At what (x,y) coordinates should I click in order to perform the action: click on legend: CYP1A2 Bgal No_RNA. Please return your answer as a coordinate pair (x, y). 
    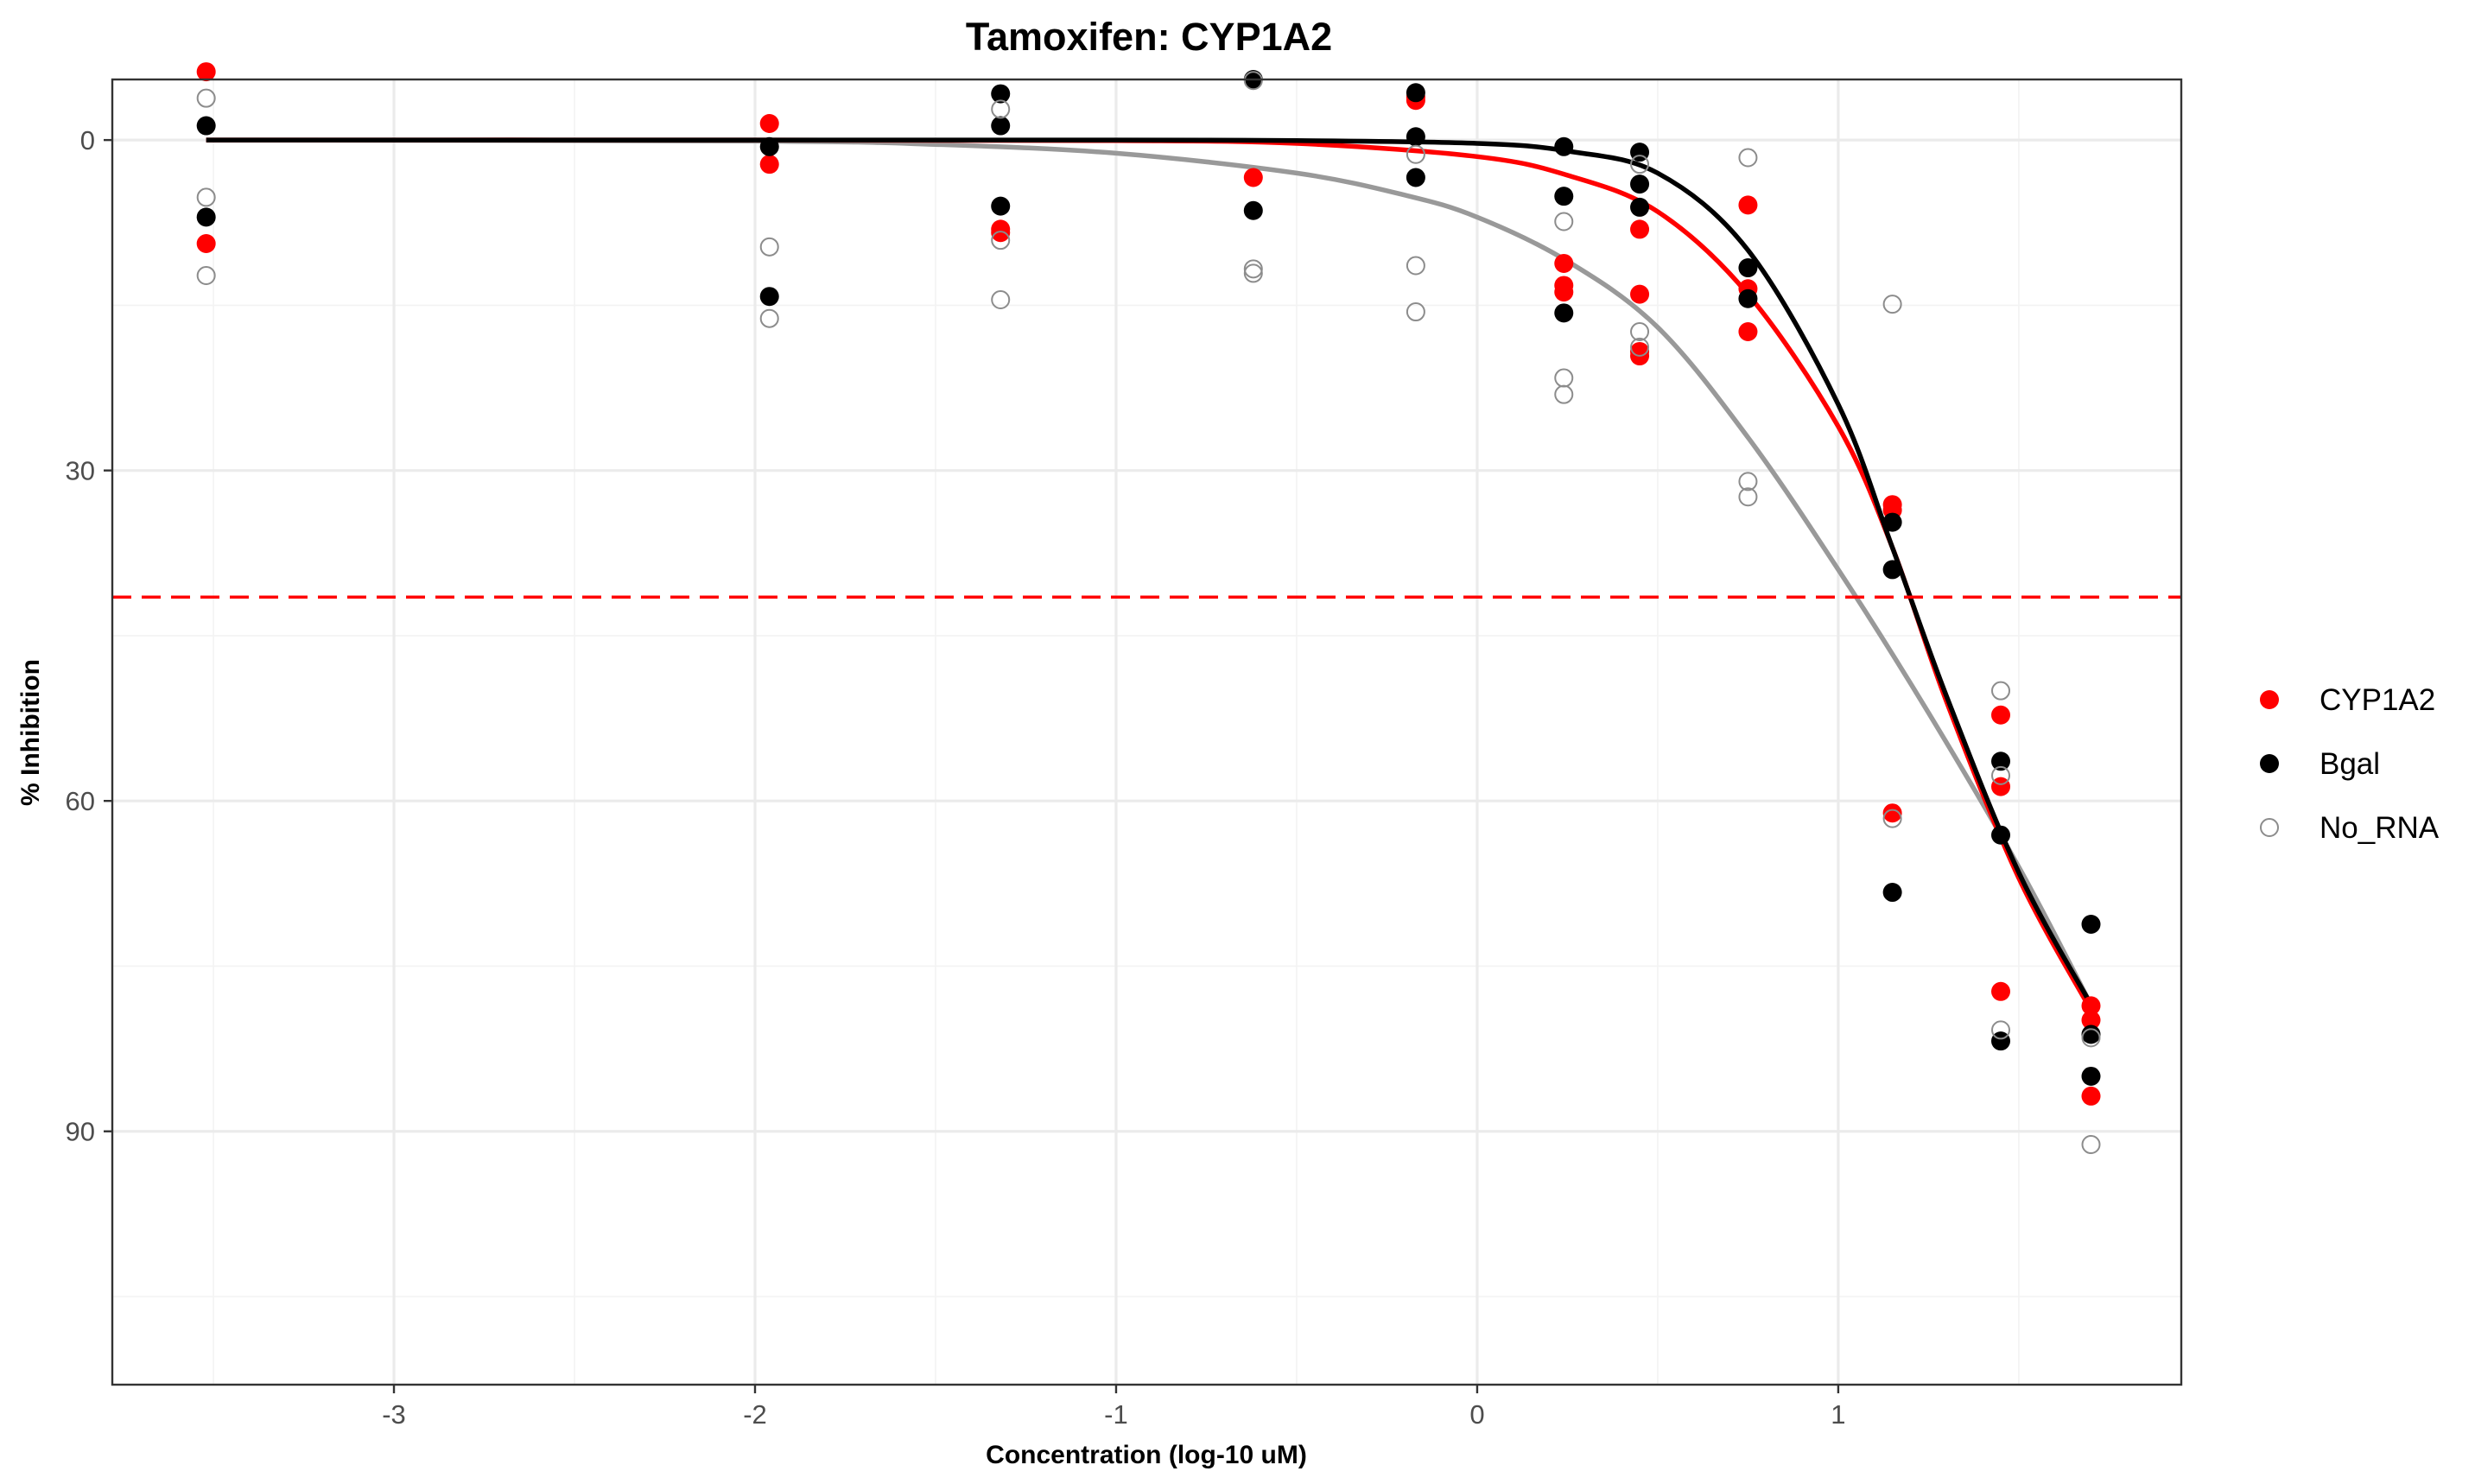
    Looking at the image, I should click on (2350, 764).